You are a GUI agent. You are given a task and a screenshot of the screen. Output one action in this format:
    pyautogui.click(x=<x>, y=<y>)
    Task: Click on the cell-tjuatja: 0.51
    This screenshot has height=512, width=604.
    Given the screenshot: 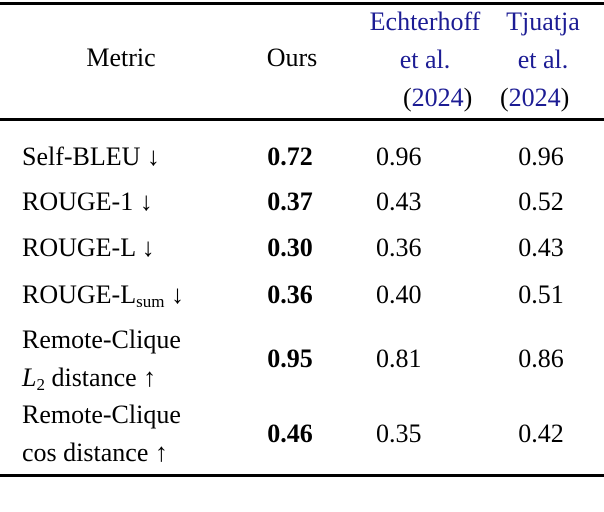 What is the action you would take?
    pyautogui.click(x=541, y=294)
    